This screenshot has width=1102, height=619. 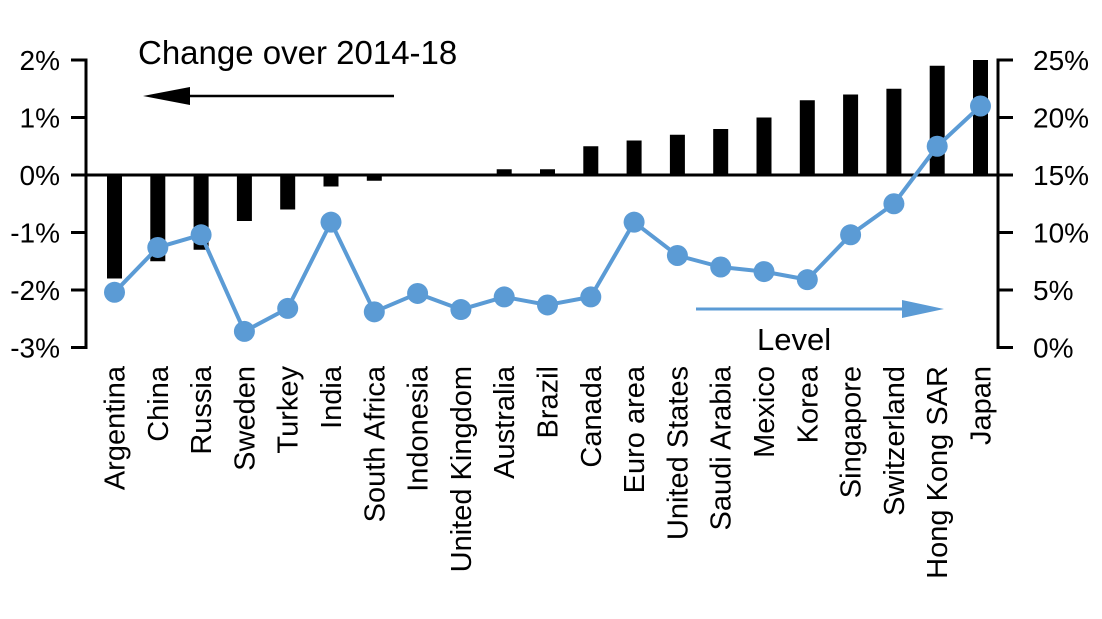 I want to click on category-label-united-states: United States, so click(x=678, y=453).